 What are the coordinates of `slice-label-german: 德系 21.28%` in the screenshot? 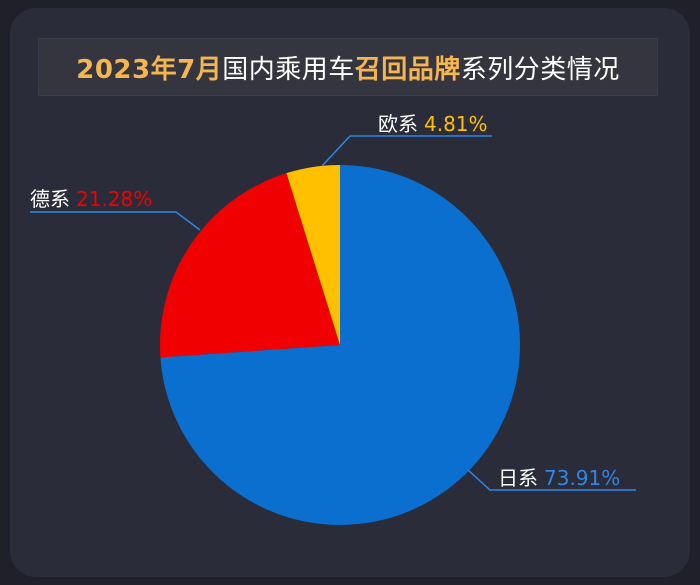 It's located at (91, 197).